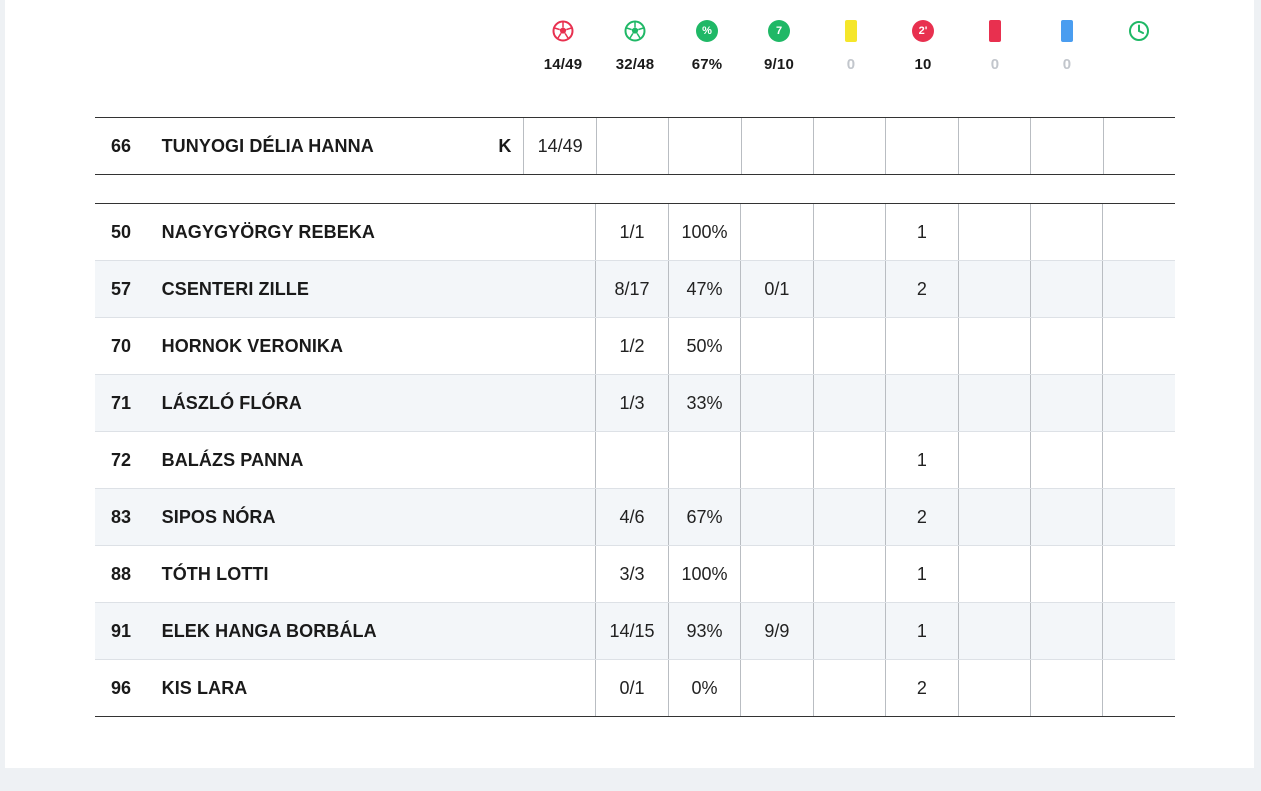 The width and height of the screenshot is (1261, 791). I want to click on table-row: 88 TÓTH LOTTI 3/3 100% 1, so click(635, 574).